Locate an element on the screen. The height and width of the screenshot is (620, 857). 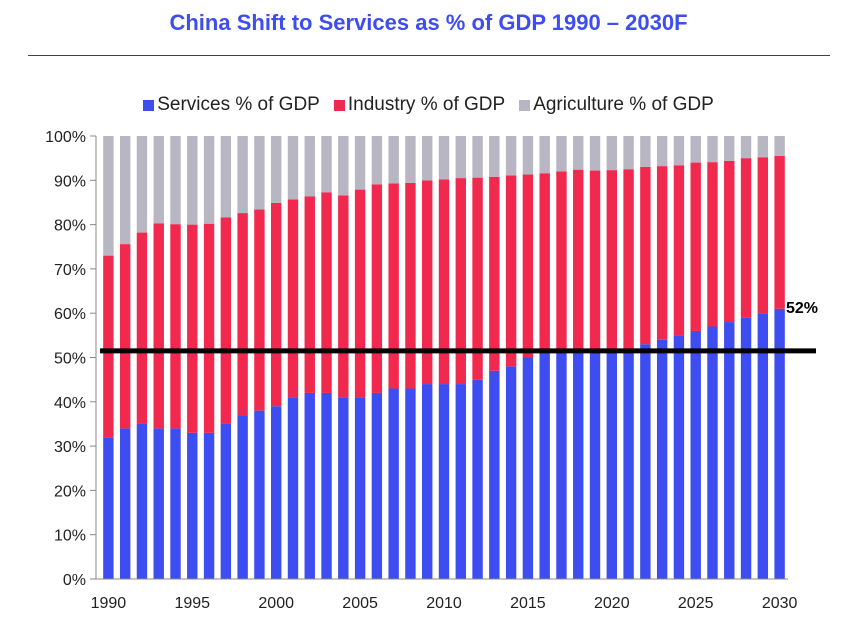
bar-industry-2012 is located at coordinates (477, 278).